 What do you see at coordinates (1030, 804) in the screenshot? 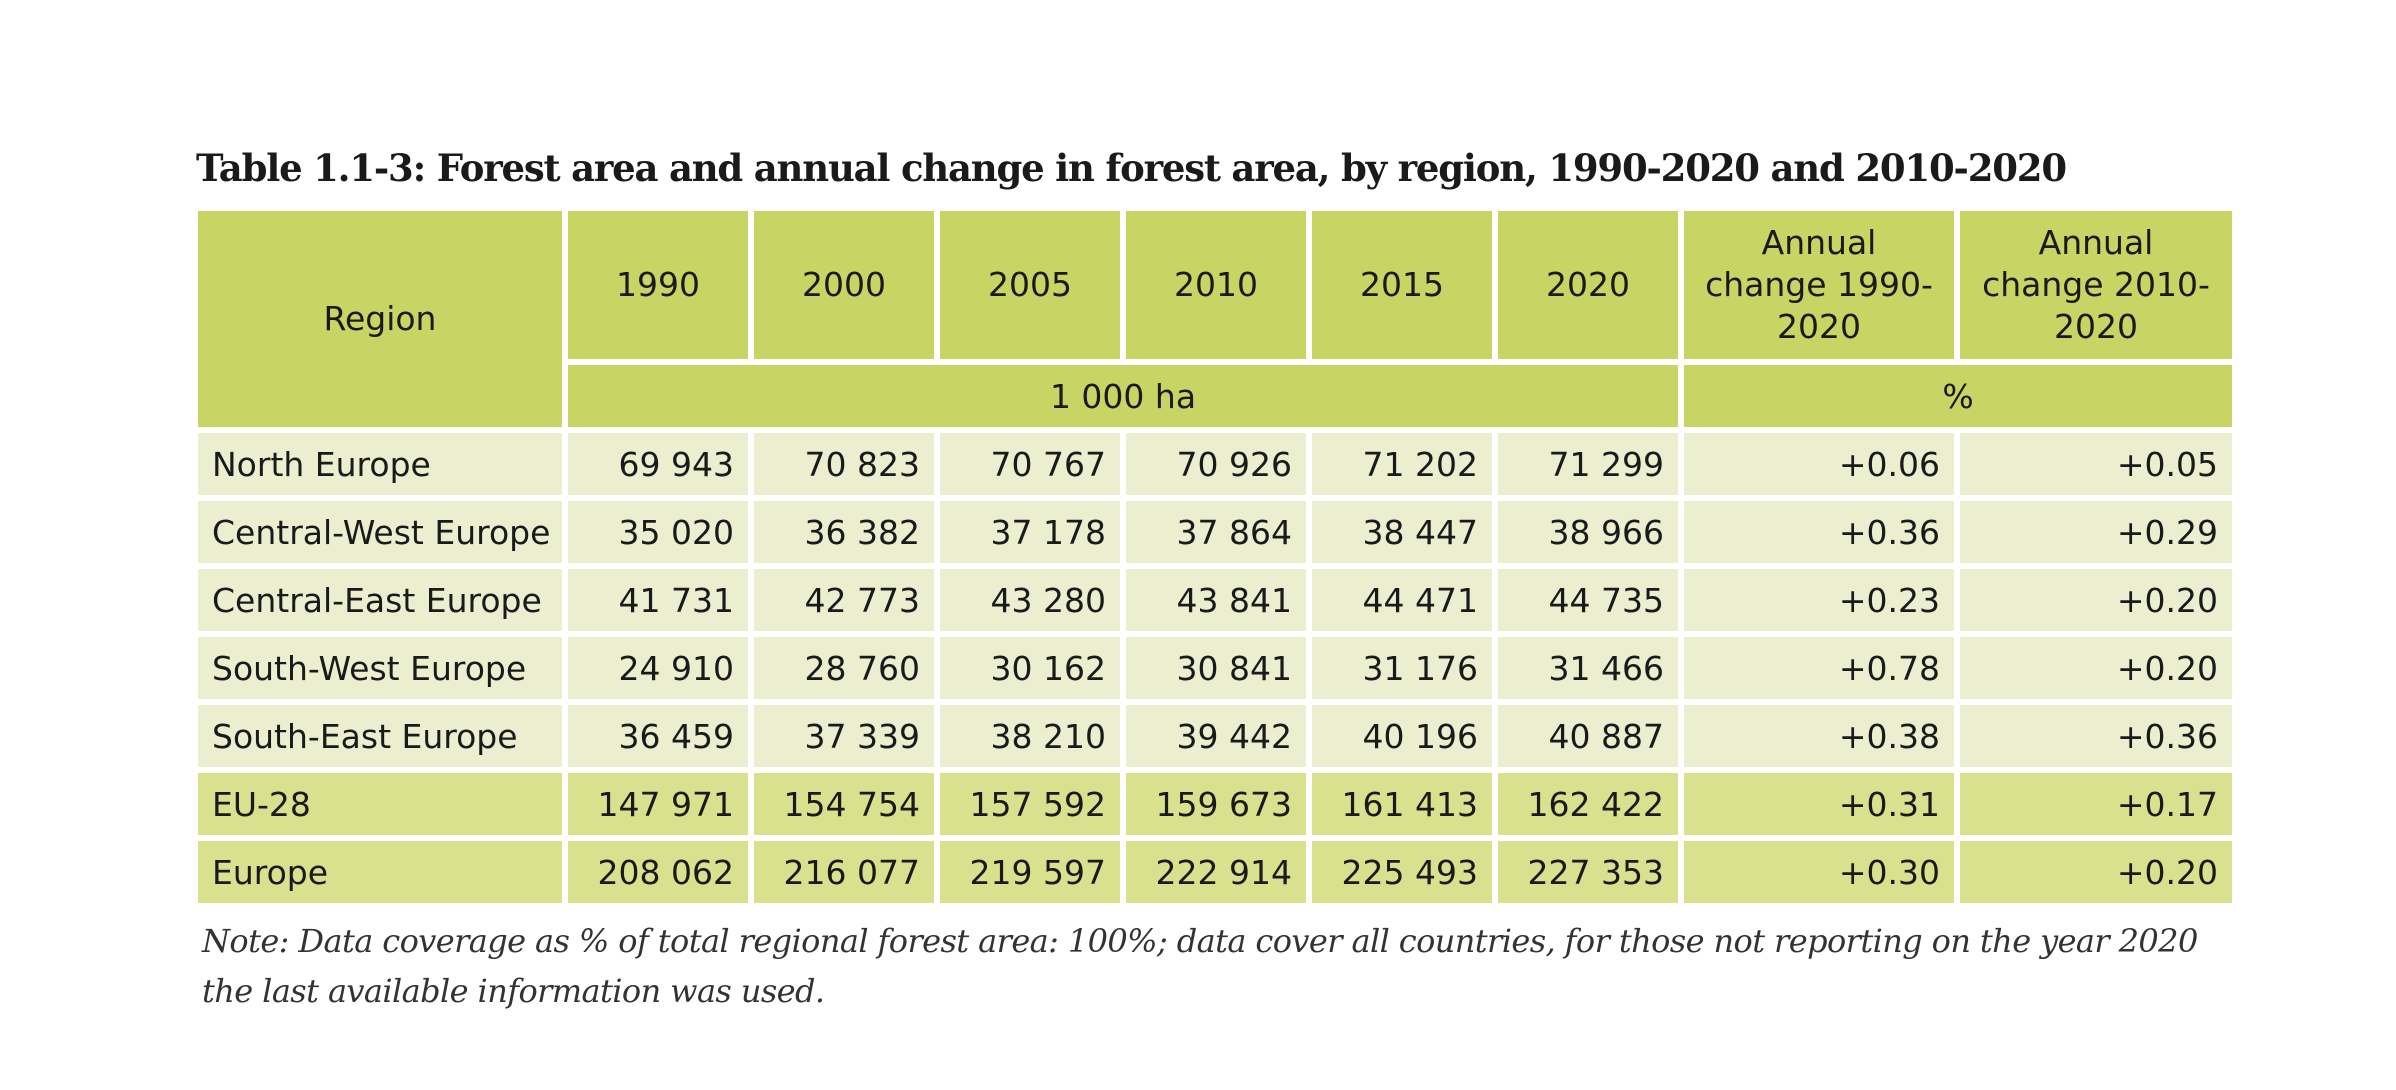
I see `area-cell: 157 592` at bounding box center [1030, 804].